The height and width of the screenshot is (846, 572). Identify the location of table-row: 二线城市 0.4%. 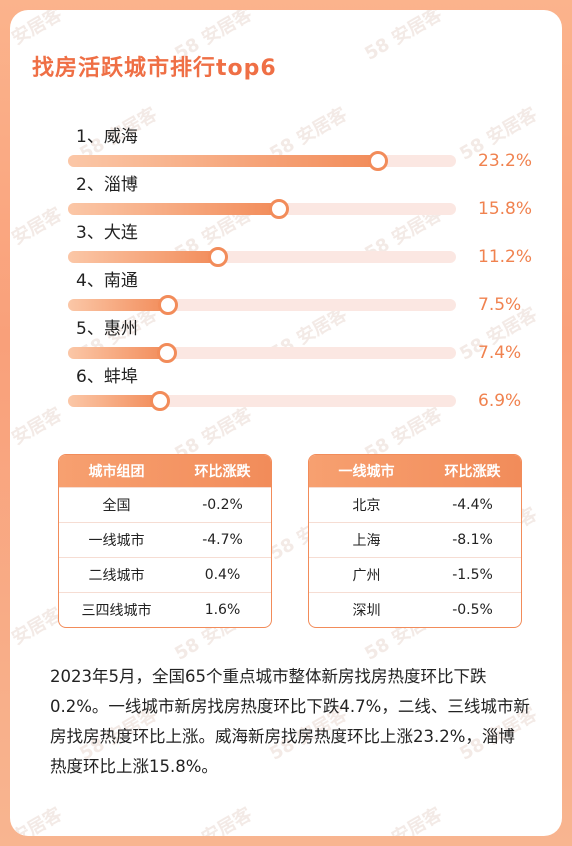
(165, 574).